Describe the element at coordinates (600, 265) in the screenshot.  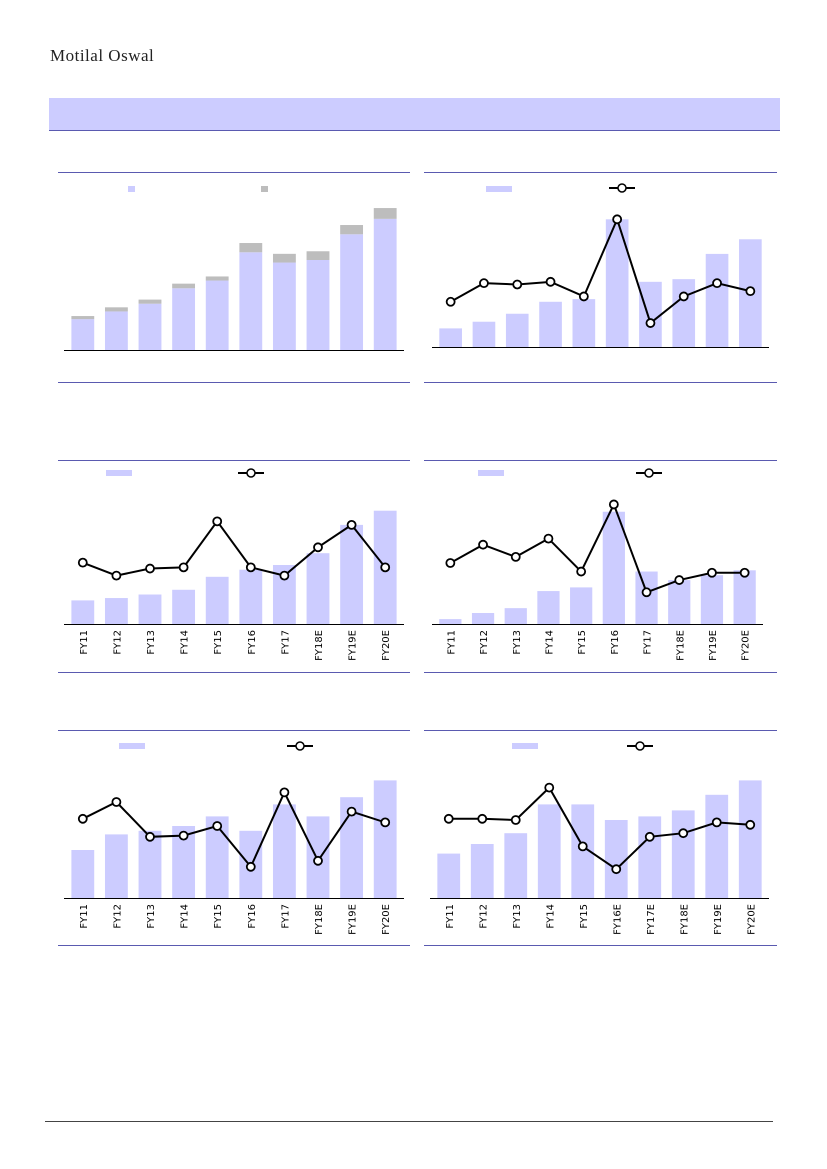
I see `chart-bar-line` at that location.